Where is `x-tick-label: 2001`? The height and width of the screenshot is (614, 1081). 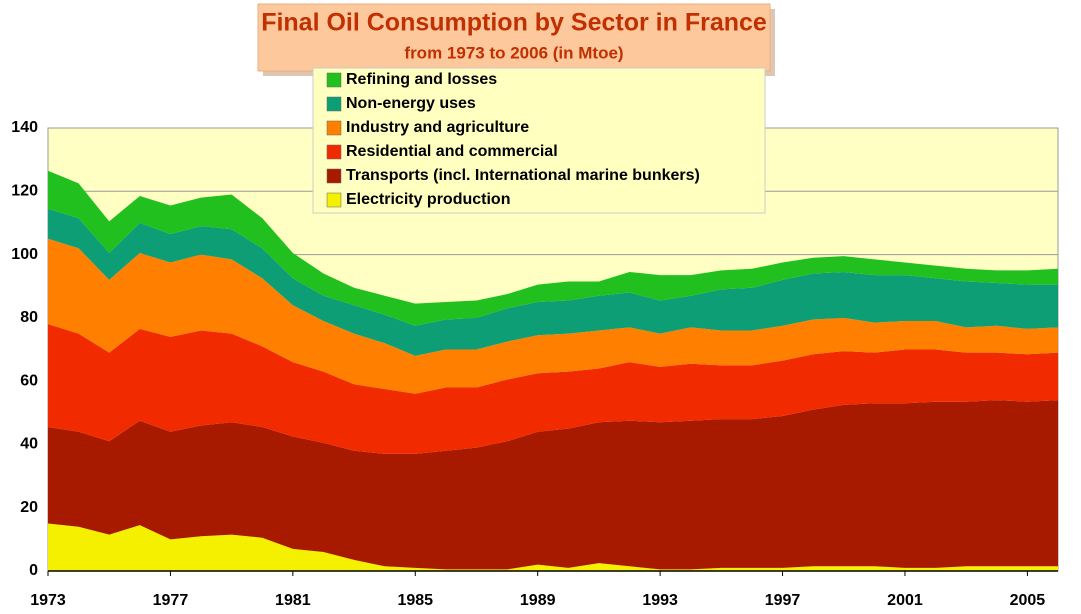
x-tick-label: 2001 is located at coordinates (905, 600).